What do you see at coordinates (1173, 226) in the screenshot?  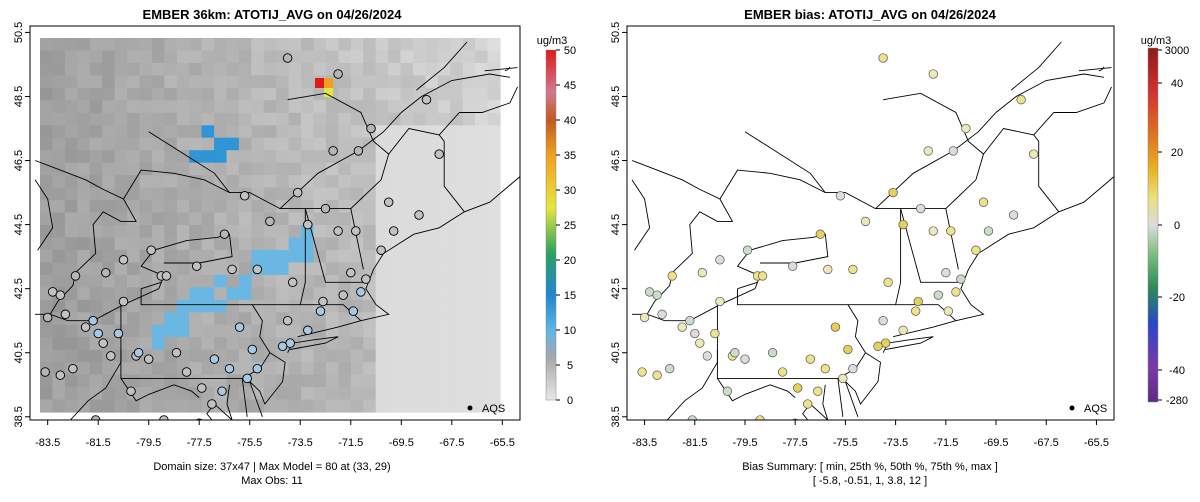 I see `right-colorbar-ticks: 3000 40 20 0 -20 -40 -280` at bounding box center [1173, 226].